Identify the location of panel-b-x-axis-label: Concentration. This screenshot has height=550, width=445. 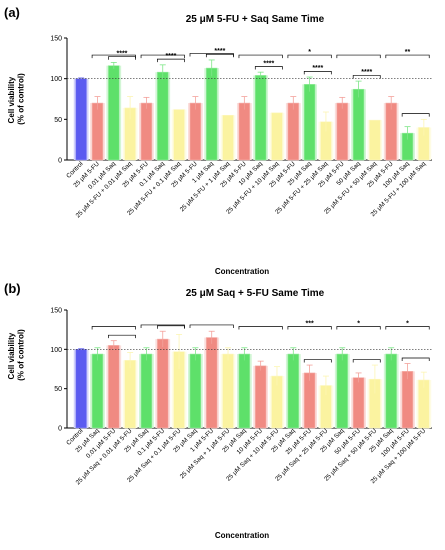
(242, 535).